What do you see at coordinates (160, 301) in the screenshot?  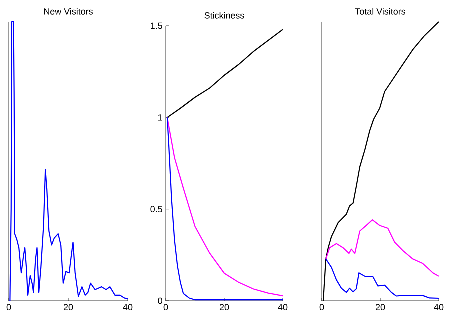 I see `y-tick-label: 0` at bounding box center [160, 301].